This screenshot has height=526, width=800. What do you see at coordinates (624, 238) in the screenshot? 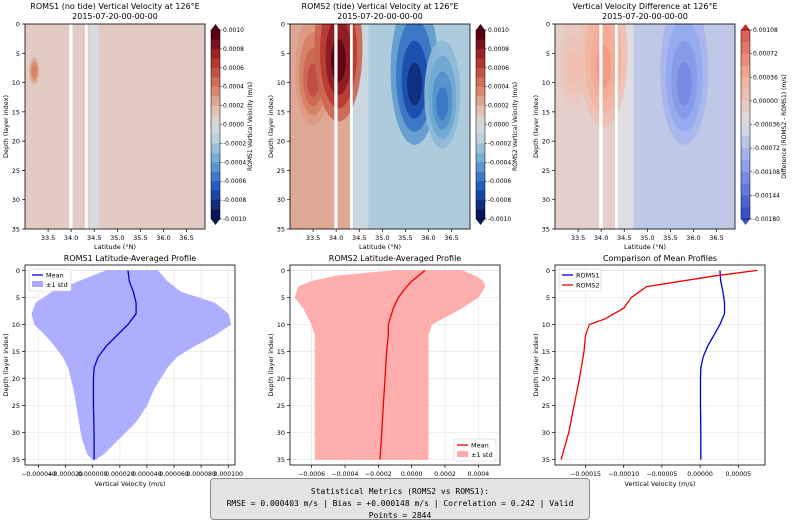
I see `x-tick-label: 34.5` at bounding box center [624, 238].